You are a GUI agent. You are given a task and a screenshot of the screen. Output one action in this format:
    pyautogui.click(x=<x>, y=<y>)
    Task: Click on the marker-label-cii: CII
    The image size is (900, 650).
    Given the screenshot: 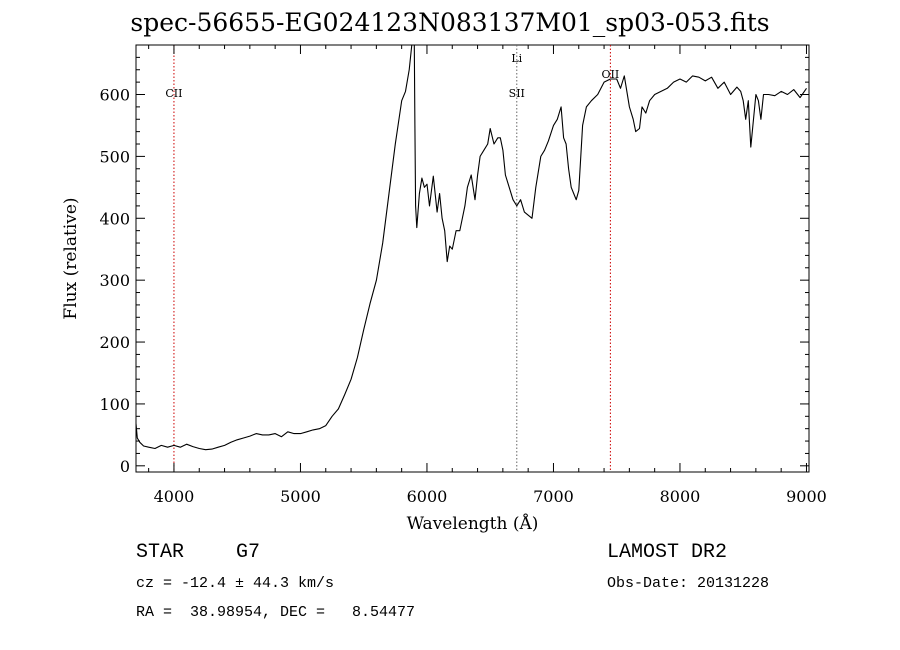 What is the action you would take?
    pyautogui.click(x=173, y=93)
    